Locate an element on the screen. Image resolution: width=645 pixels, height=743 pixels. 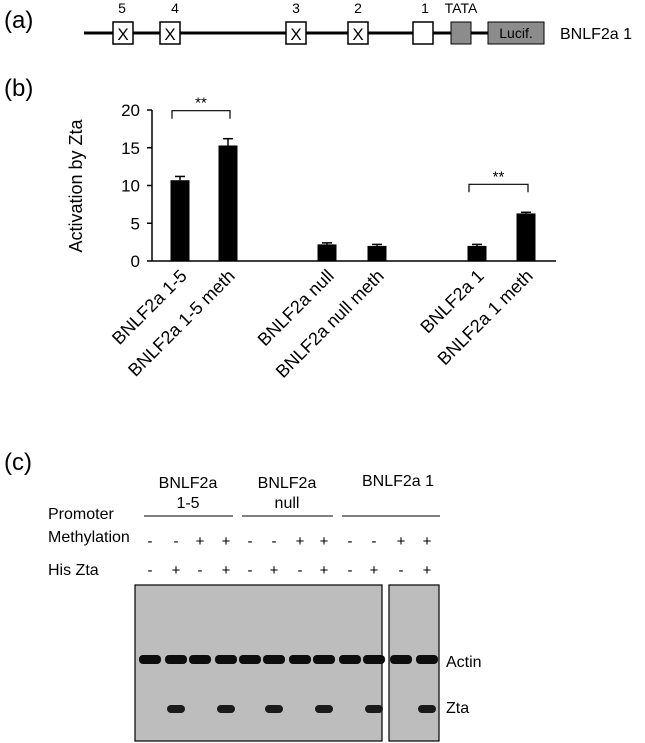
y-tick-label: 10 is located at coordinates (130, 186).